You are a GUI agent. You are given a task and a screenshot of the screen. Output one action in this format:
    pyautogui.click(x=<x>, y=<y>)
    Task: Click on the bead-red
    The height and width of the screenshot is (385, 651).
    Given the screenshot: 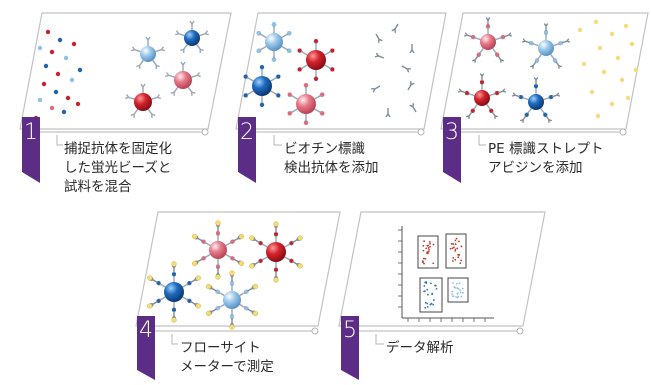 What is the action you would take?
    pyautogui.click(x=143, y=102)
    